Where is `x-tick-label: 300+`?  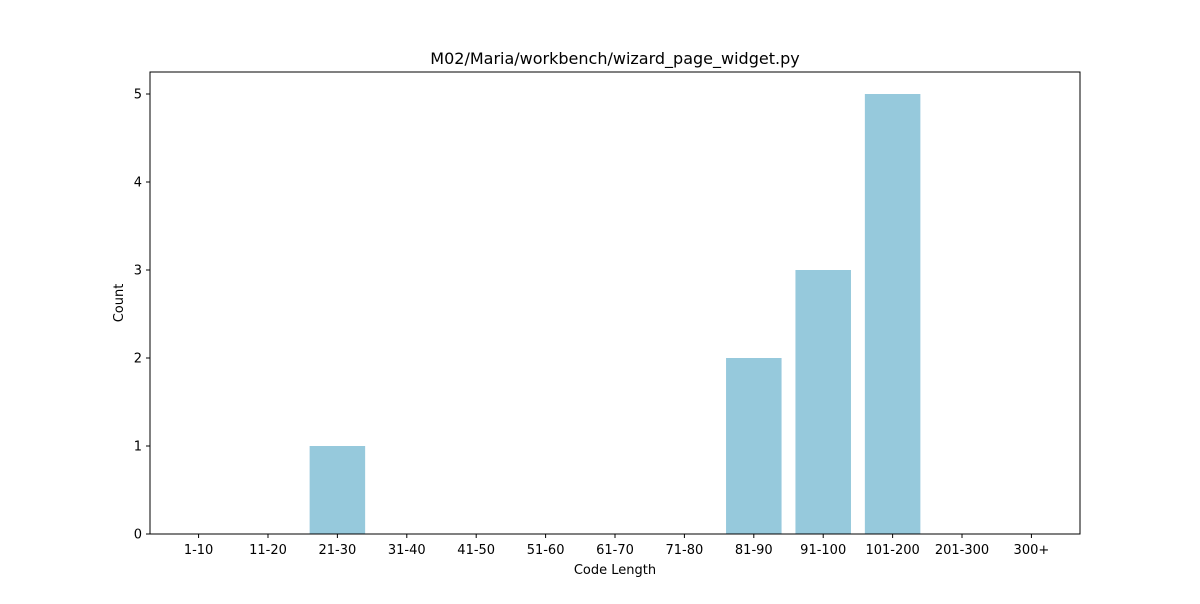 x-tick-label: 300+ is located at coordinates (1032, 550).